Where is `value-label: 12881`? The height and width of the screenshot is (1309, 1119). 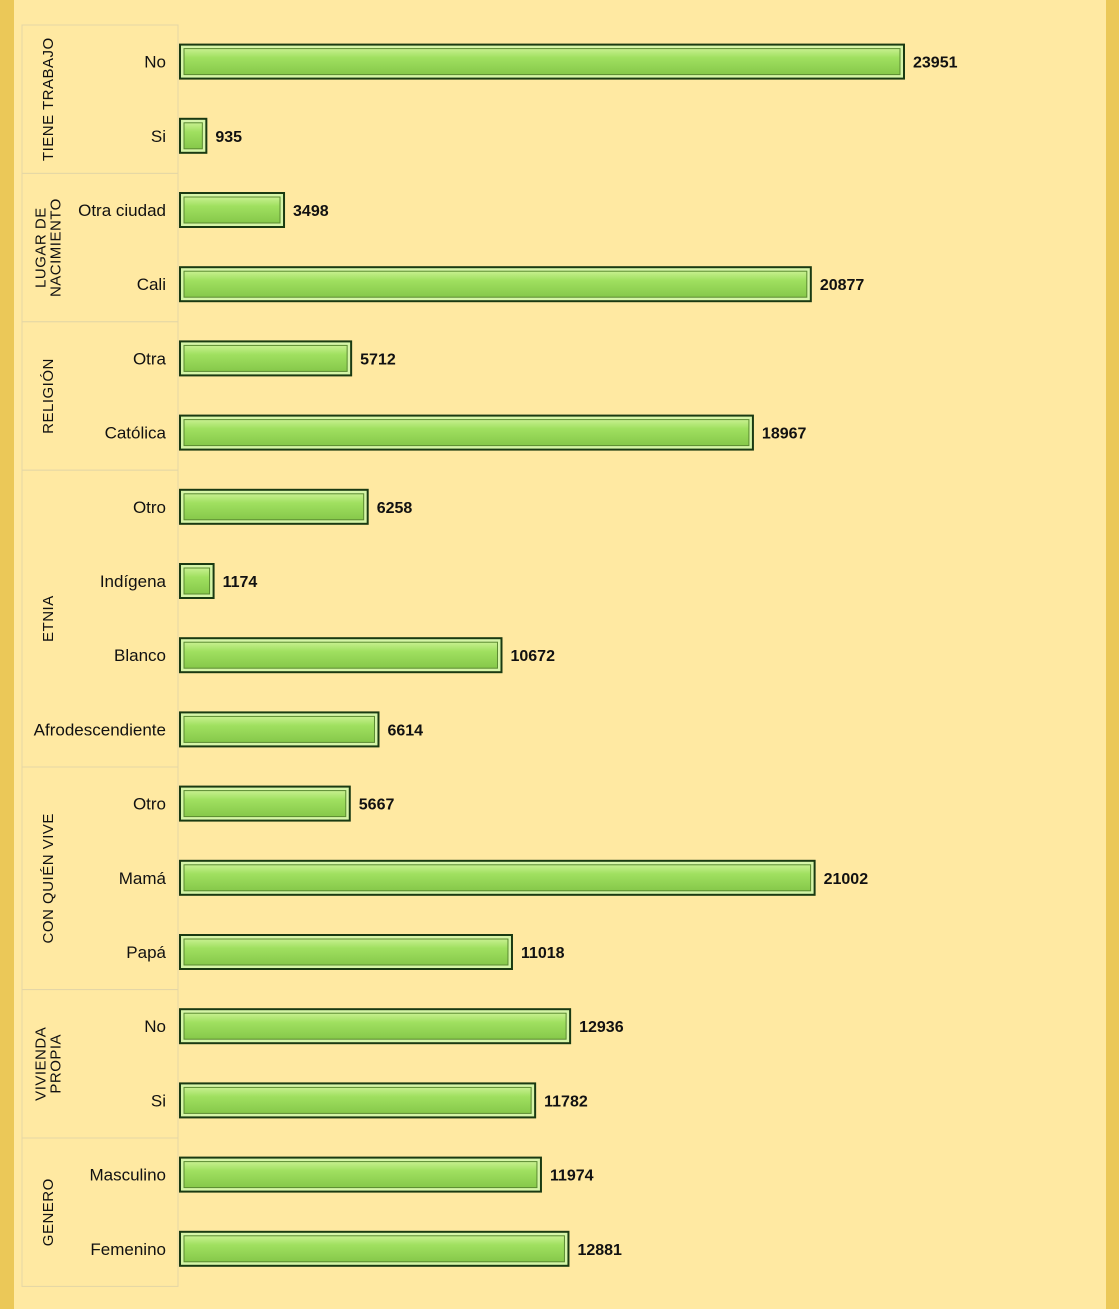 value-label: 12881 is located at coordinates (599, 1250).